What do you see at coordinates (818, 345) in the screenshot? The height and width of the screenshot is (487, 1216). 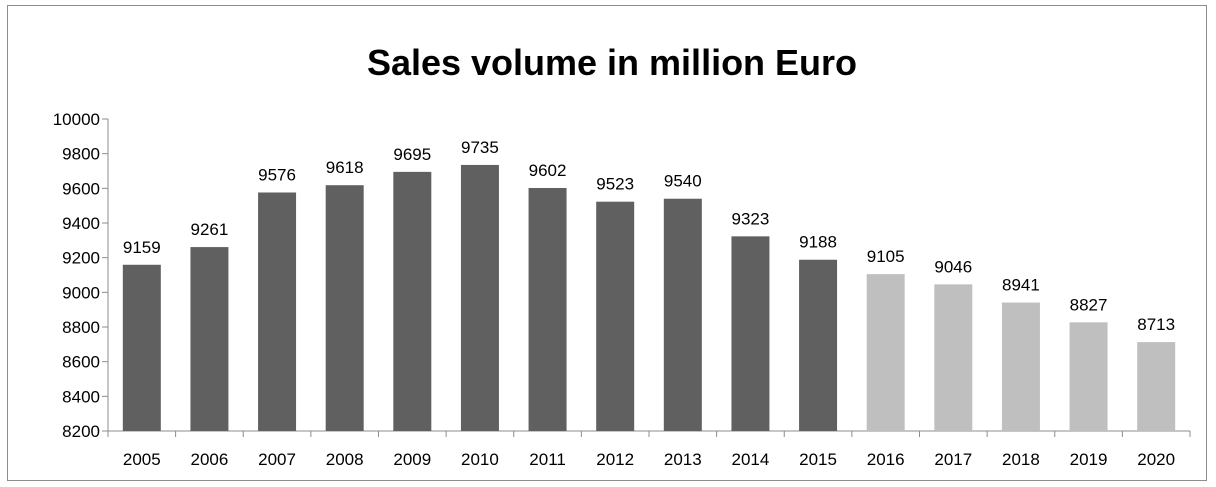 I see `bar-2015` at bounding box center [818, 345].